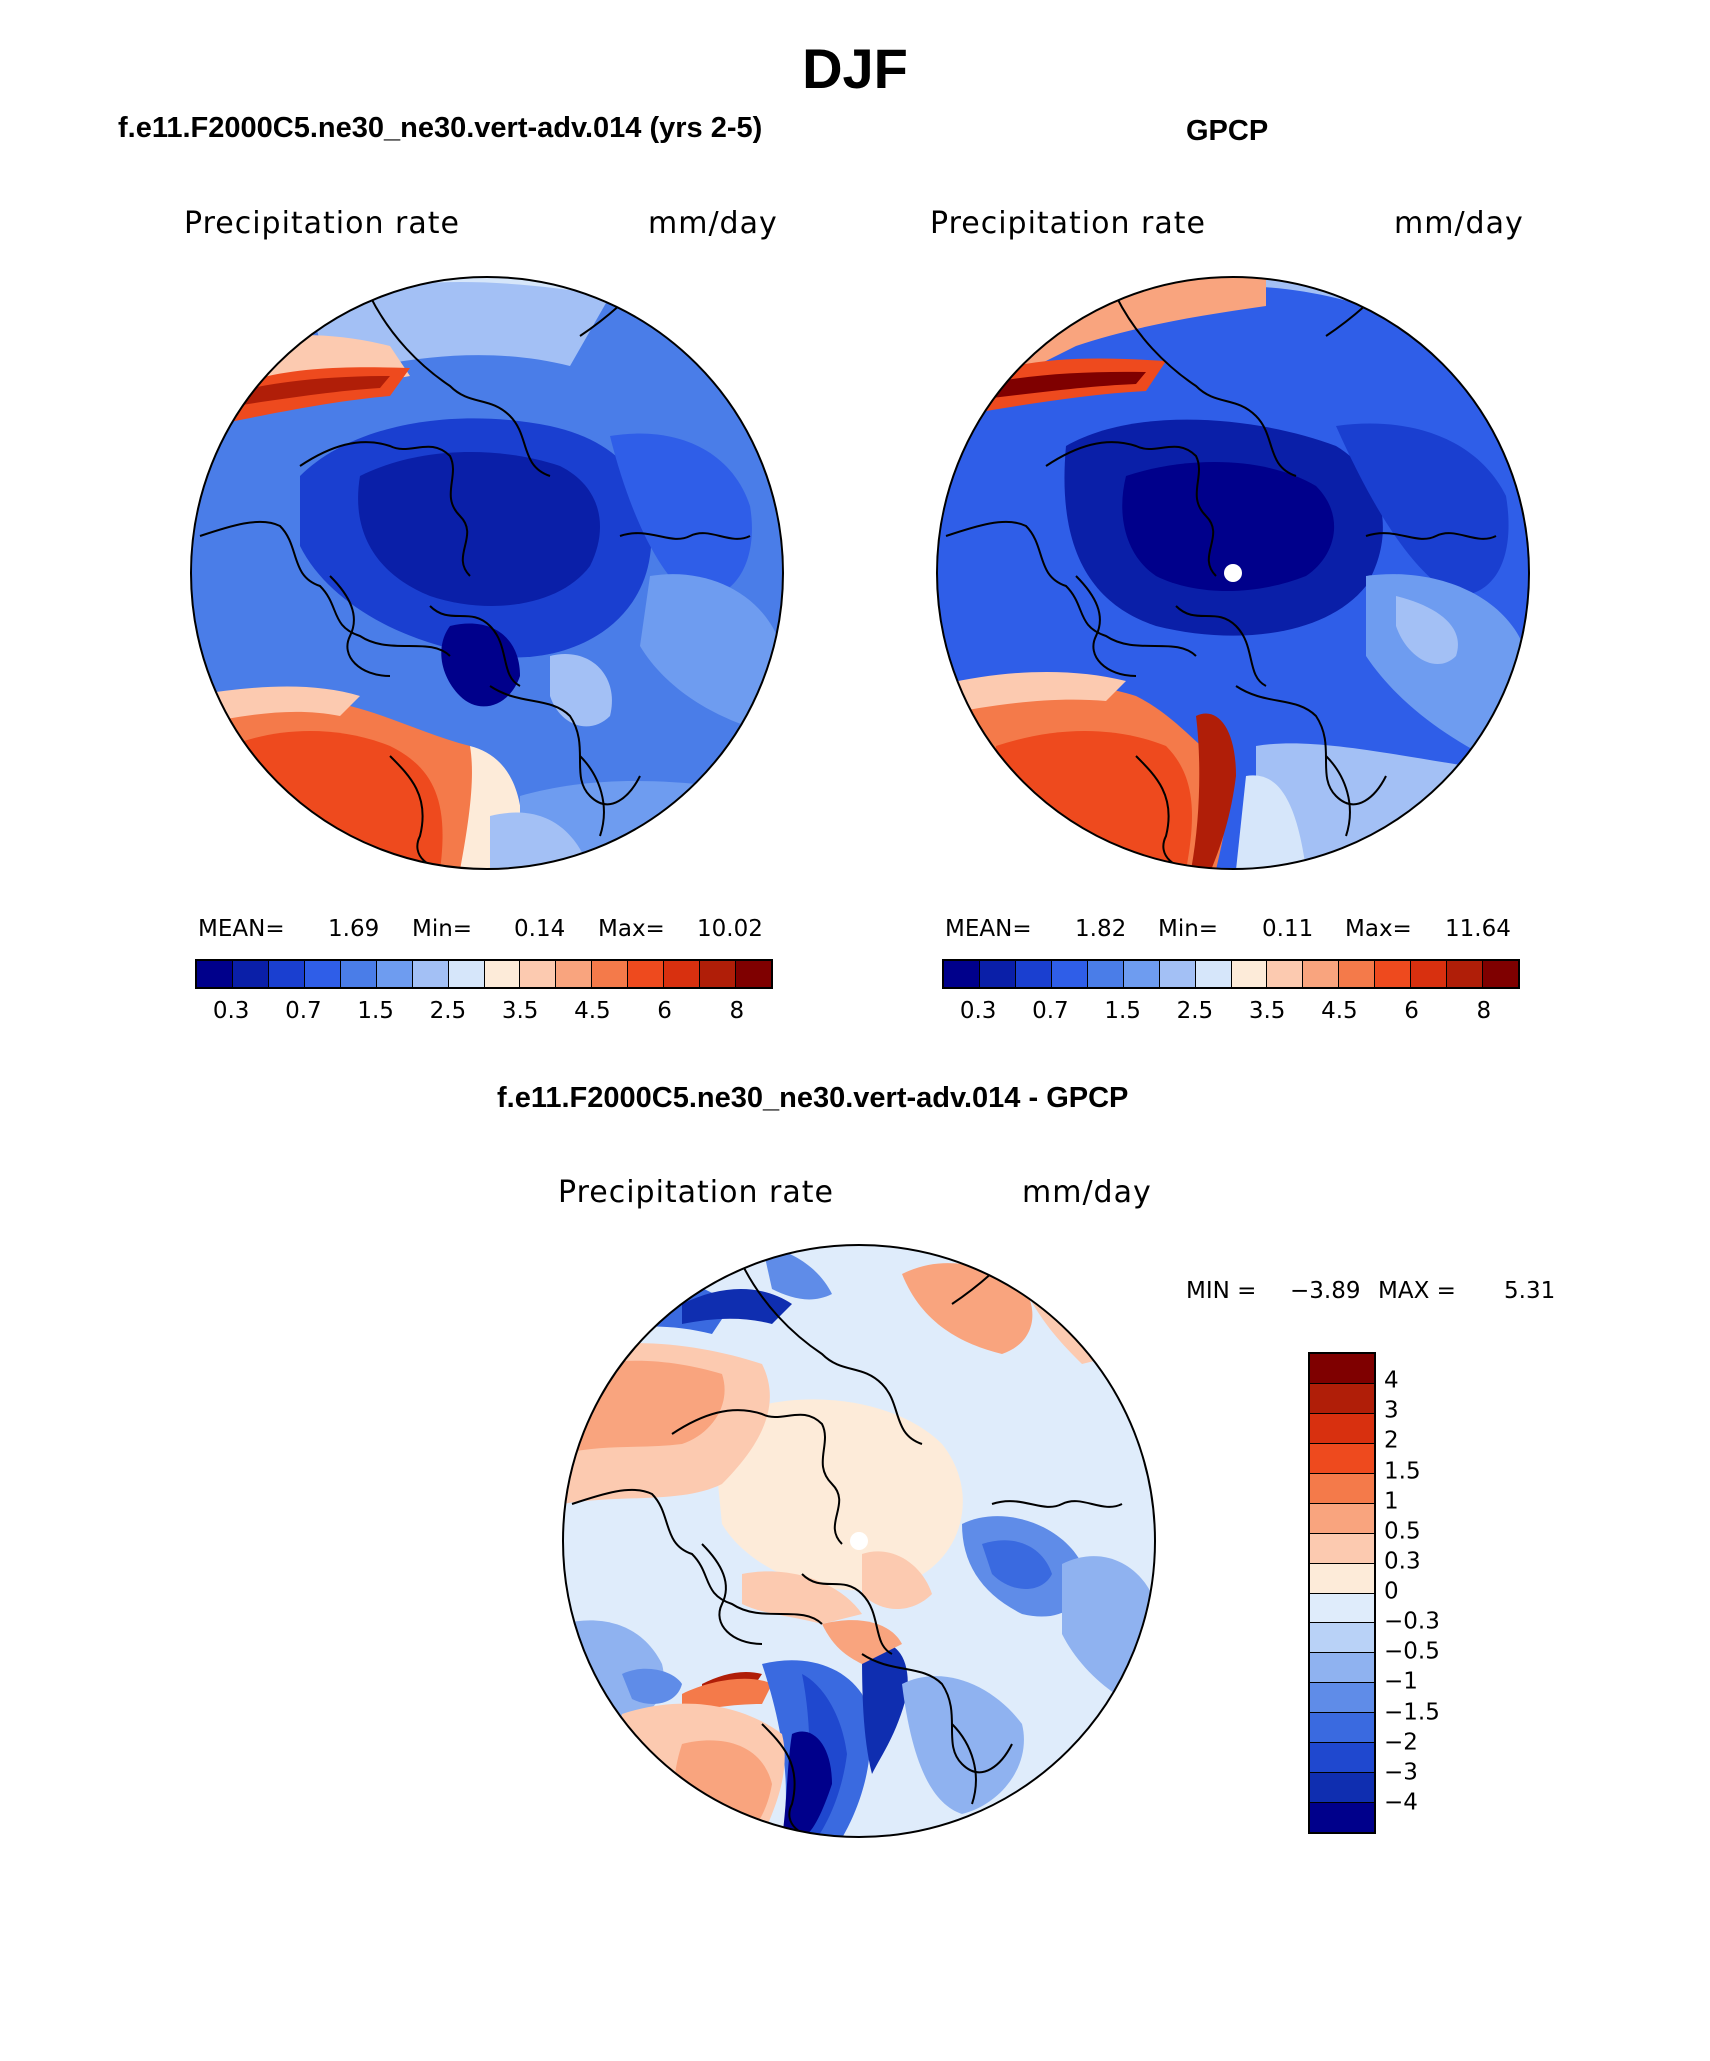  I want to click on colorbar-tick-label: 2, so click(1391, 1441).